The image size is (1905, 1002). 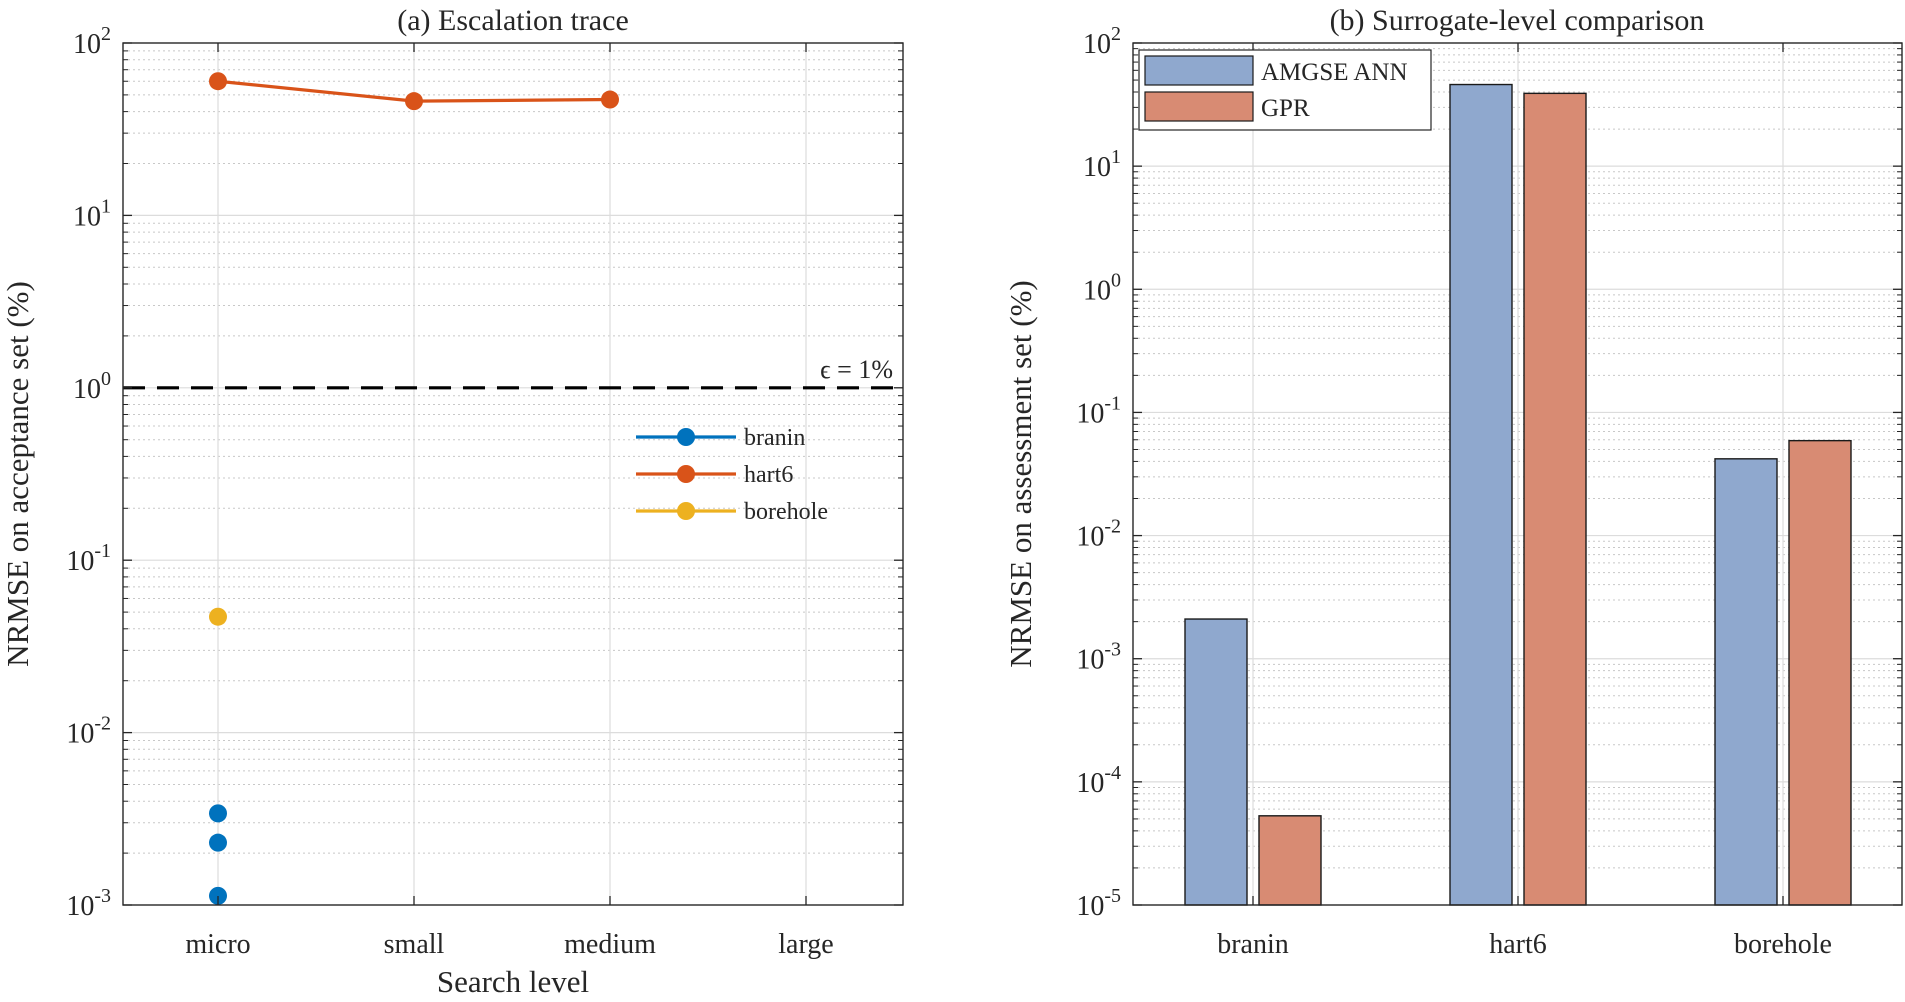 What do you see at coordinates (805, 944) in the screenshot?
I see `panel-a-x-tick-label-large: large` at bounding box center [805, 944].